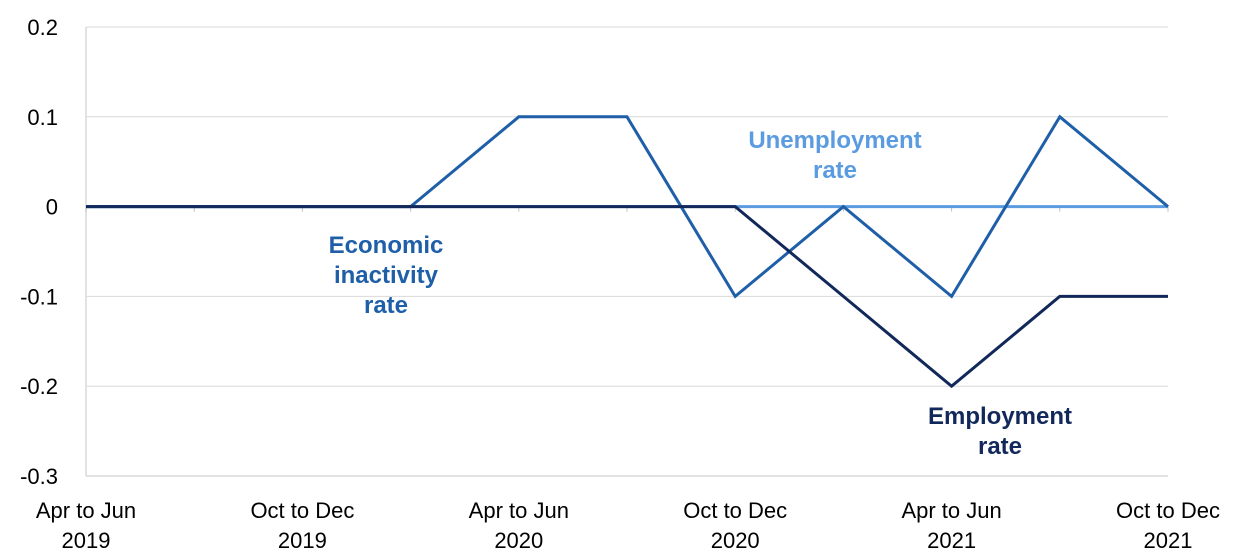  I want to click on series-label-employment-rate: Employment rate, so click(1000, 431).